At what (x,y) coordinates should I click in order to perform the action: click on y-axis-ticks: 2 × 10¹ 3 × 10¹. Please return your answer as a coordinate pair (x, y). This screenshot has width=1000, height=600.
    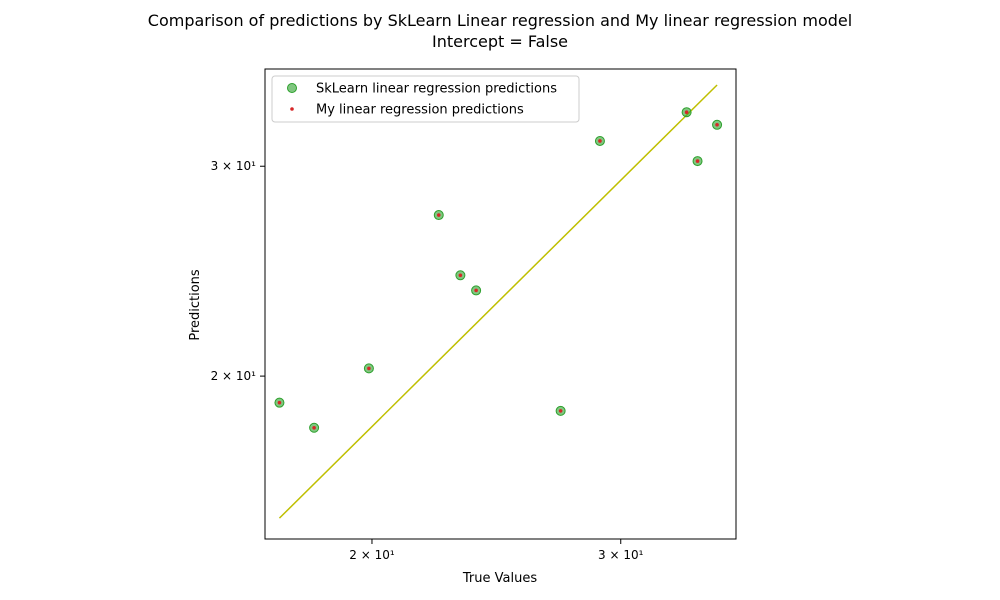
    Looking at the image, I should click on (238, 271).